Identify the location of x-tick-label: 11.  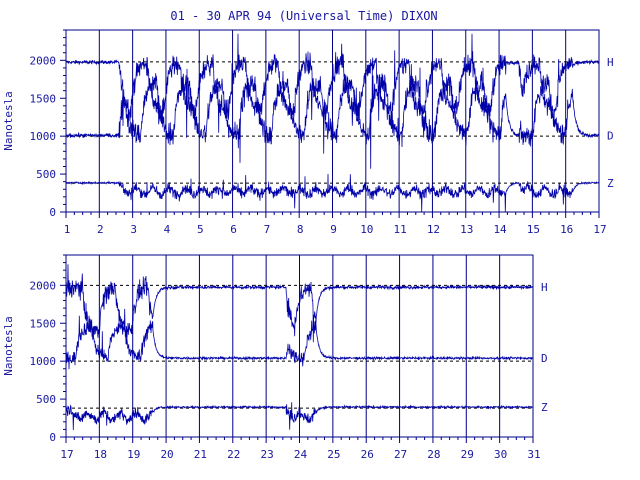
(400, 229).